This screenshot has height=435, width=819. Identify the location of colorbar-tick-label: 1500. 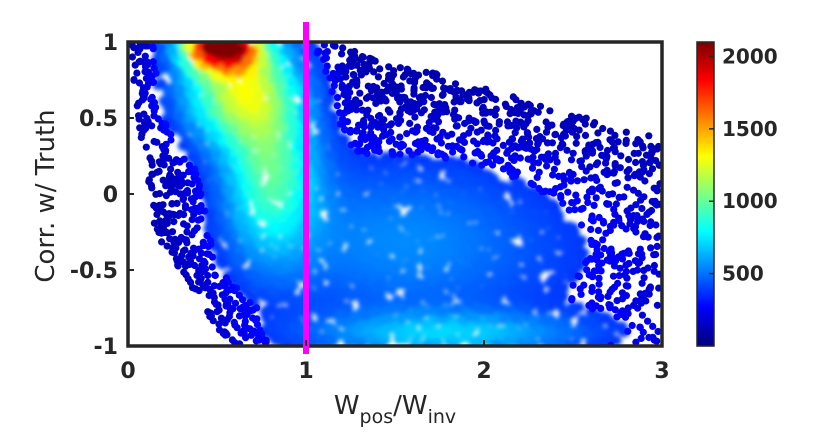
(750, 129).